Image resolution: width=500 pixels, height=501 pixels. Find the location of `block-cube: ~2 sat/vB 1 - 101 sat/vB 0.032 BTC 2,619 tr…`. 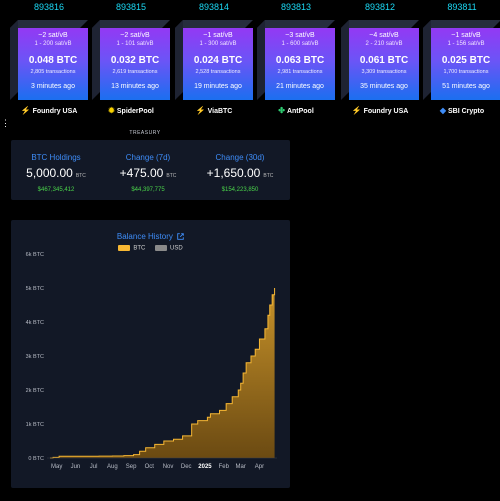

block-cube: ~2 sat/vB 1 - 101 sat/vB 0.032 BTC 2,619 tr… is located at coordinates (131, 60).